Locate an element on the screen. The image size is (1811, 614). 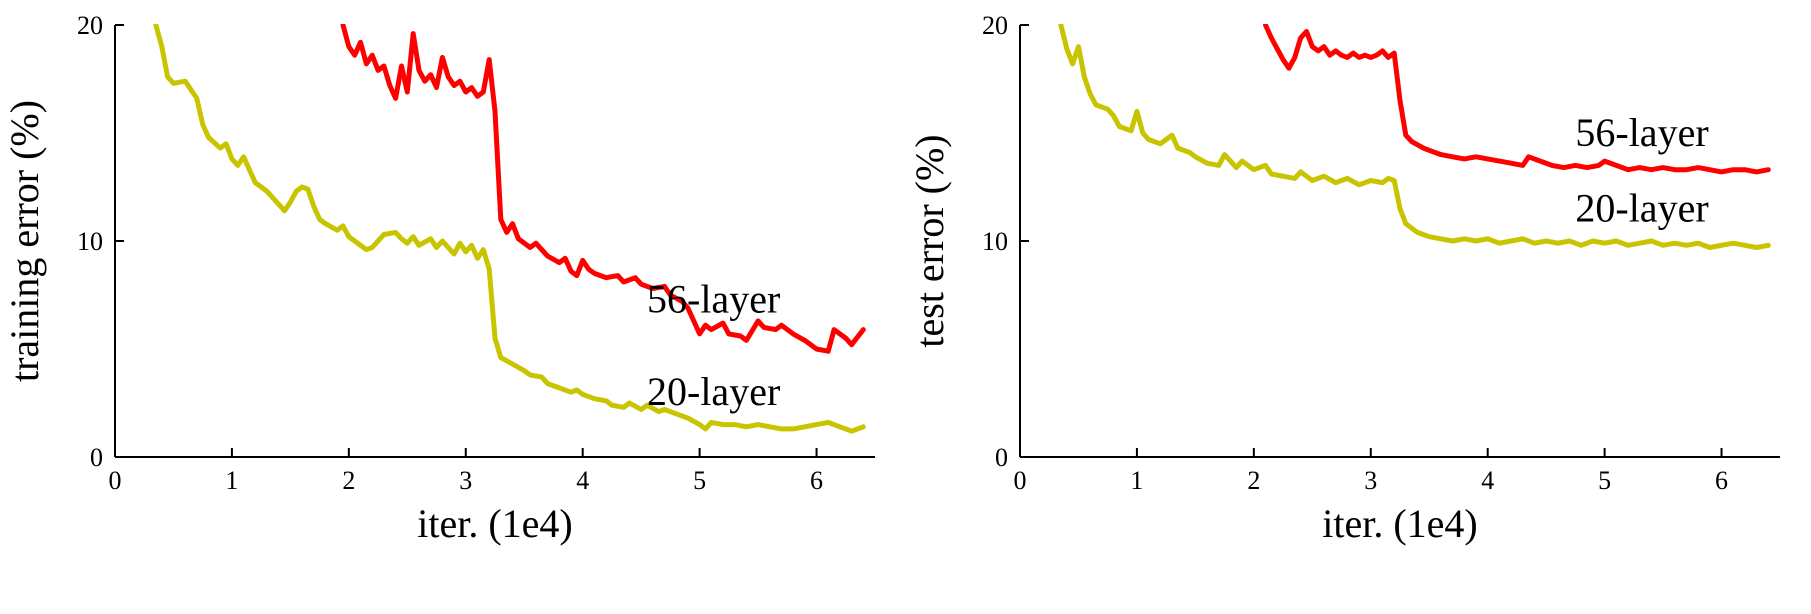
y-axis-label: training error (%) is located at coordinates (24, 241).